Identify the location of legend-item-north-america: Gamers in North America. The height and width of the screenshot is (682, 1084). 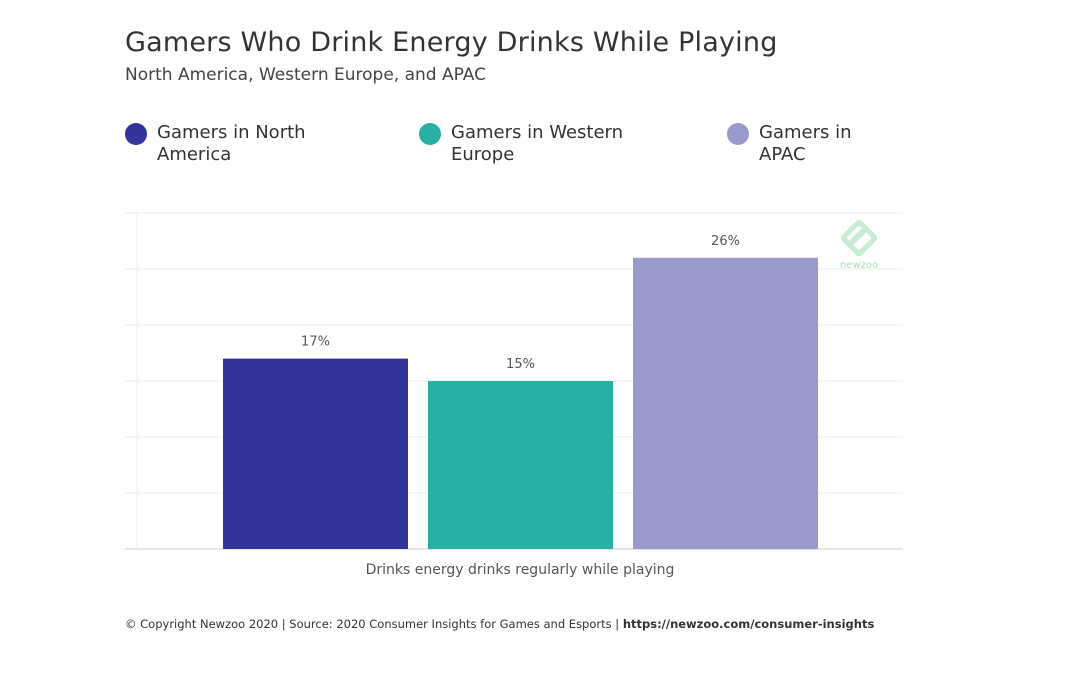
(215, 144).